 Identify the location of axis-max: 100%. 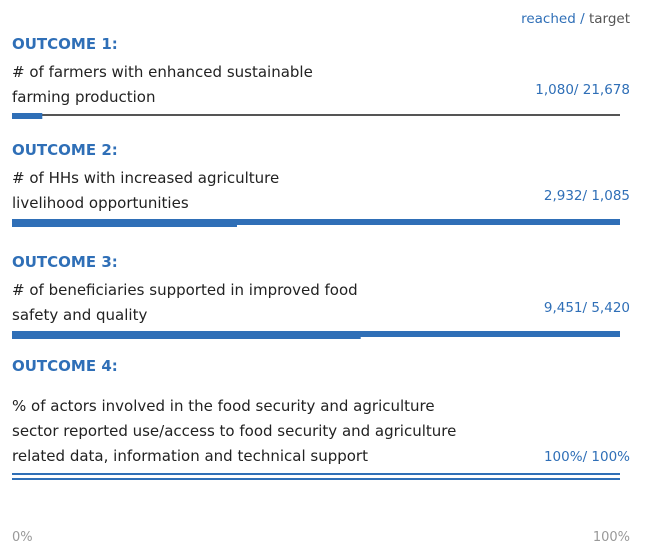
(611, 537).